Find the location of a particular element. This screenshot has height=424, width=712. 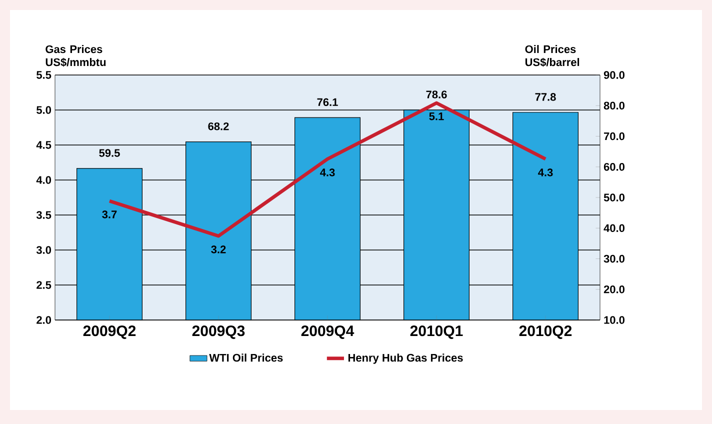

x-tick-label: 2010Q1 is located at coordinates (436, 332).